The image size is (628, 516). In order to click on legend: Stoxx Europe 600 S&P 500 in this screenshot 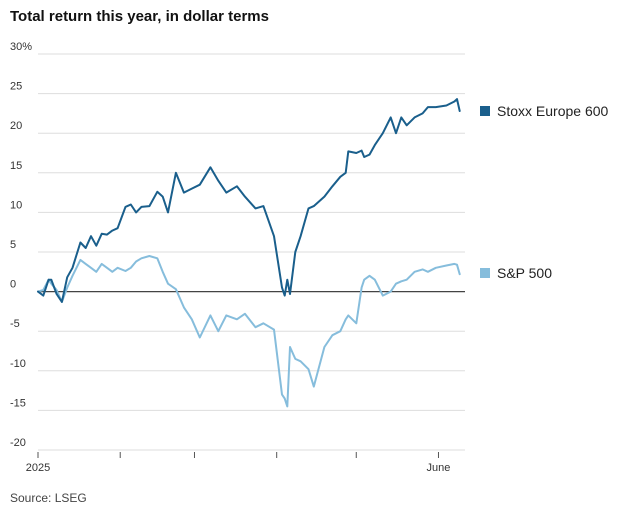, I will do `click(544, 192)`.